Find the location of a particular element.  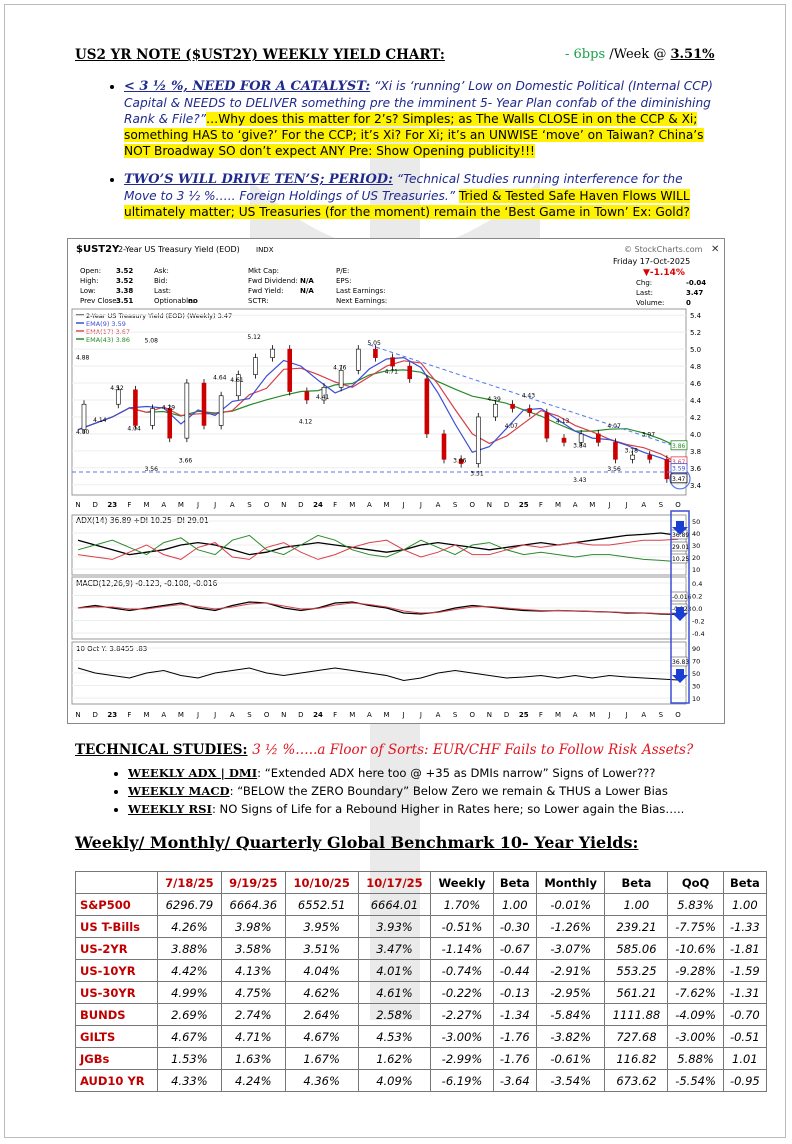

macd-series: 0.40.20.0-0.2-0.4-0.016-0.123 is located at coordinates (388, 609).